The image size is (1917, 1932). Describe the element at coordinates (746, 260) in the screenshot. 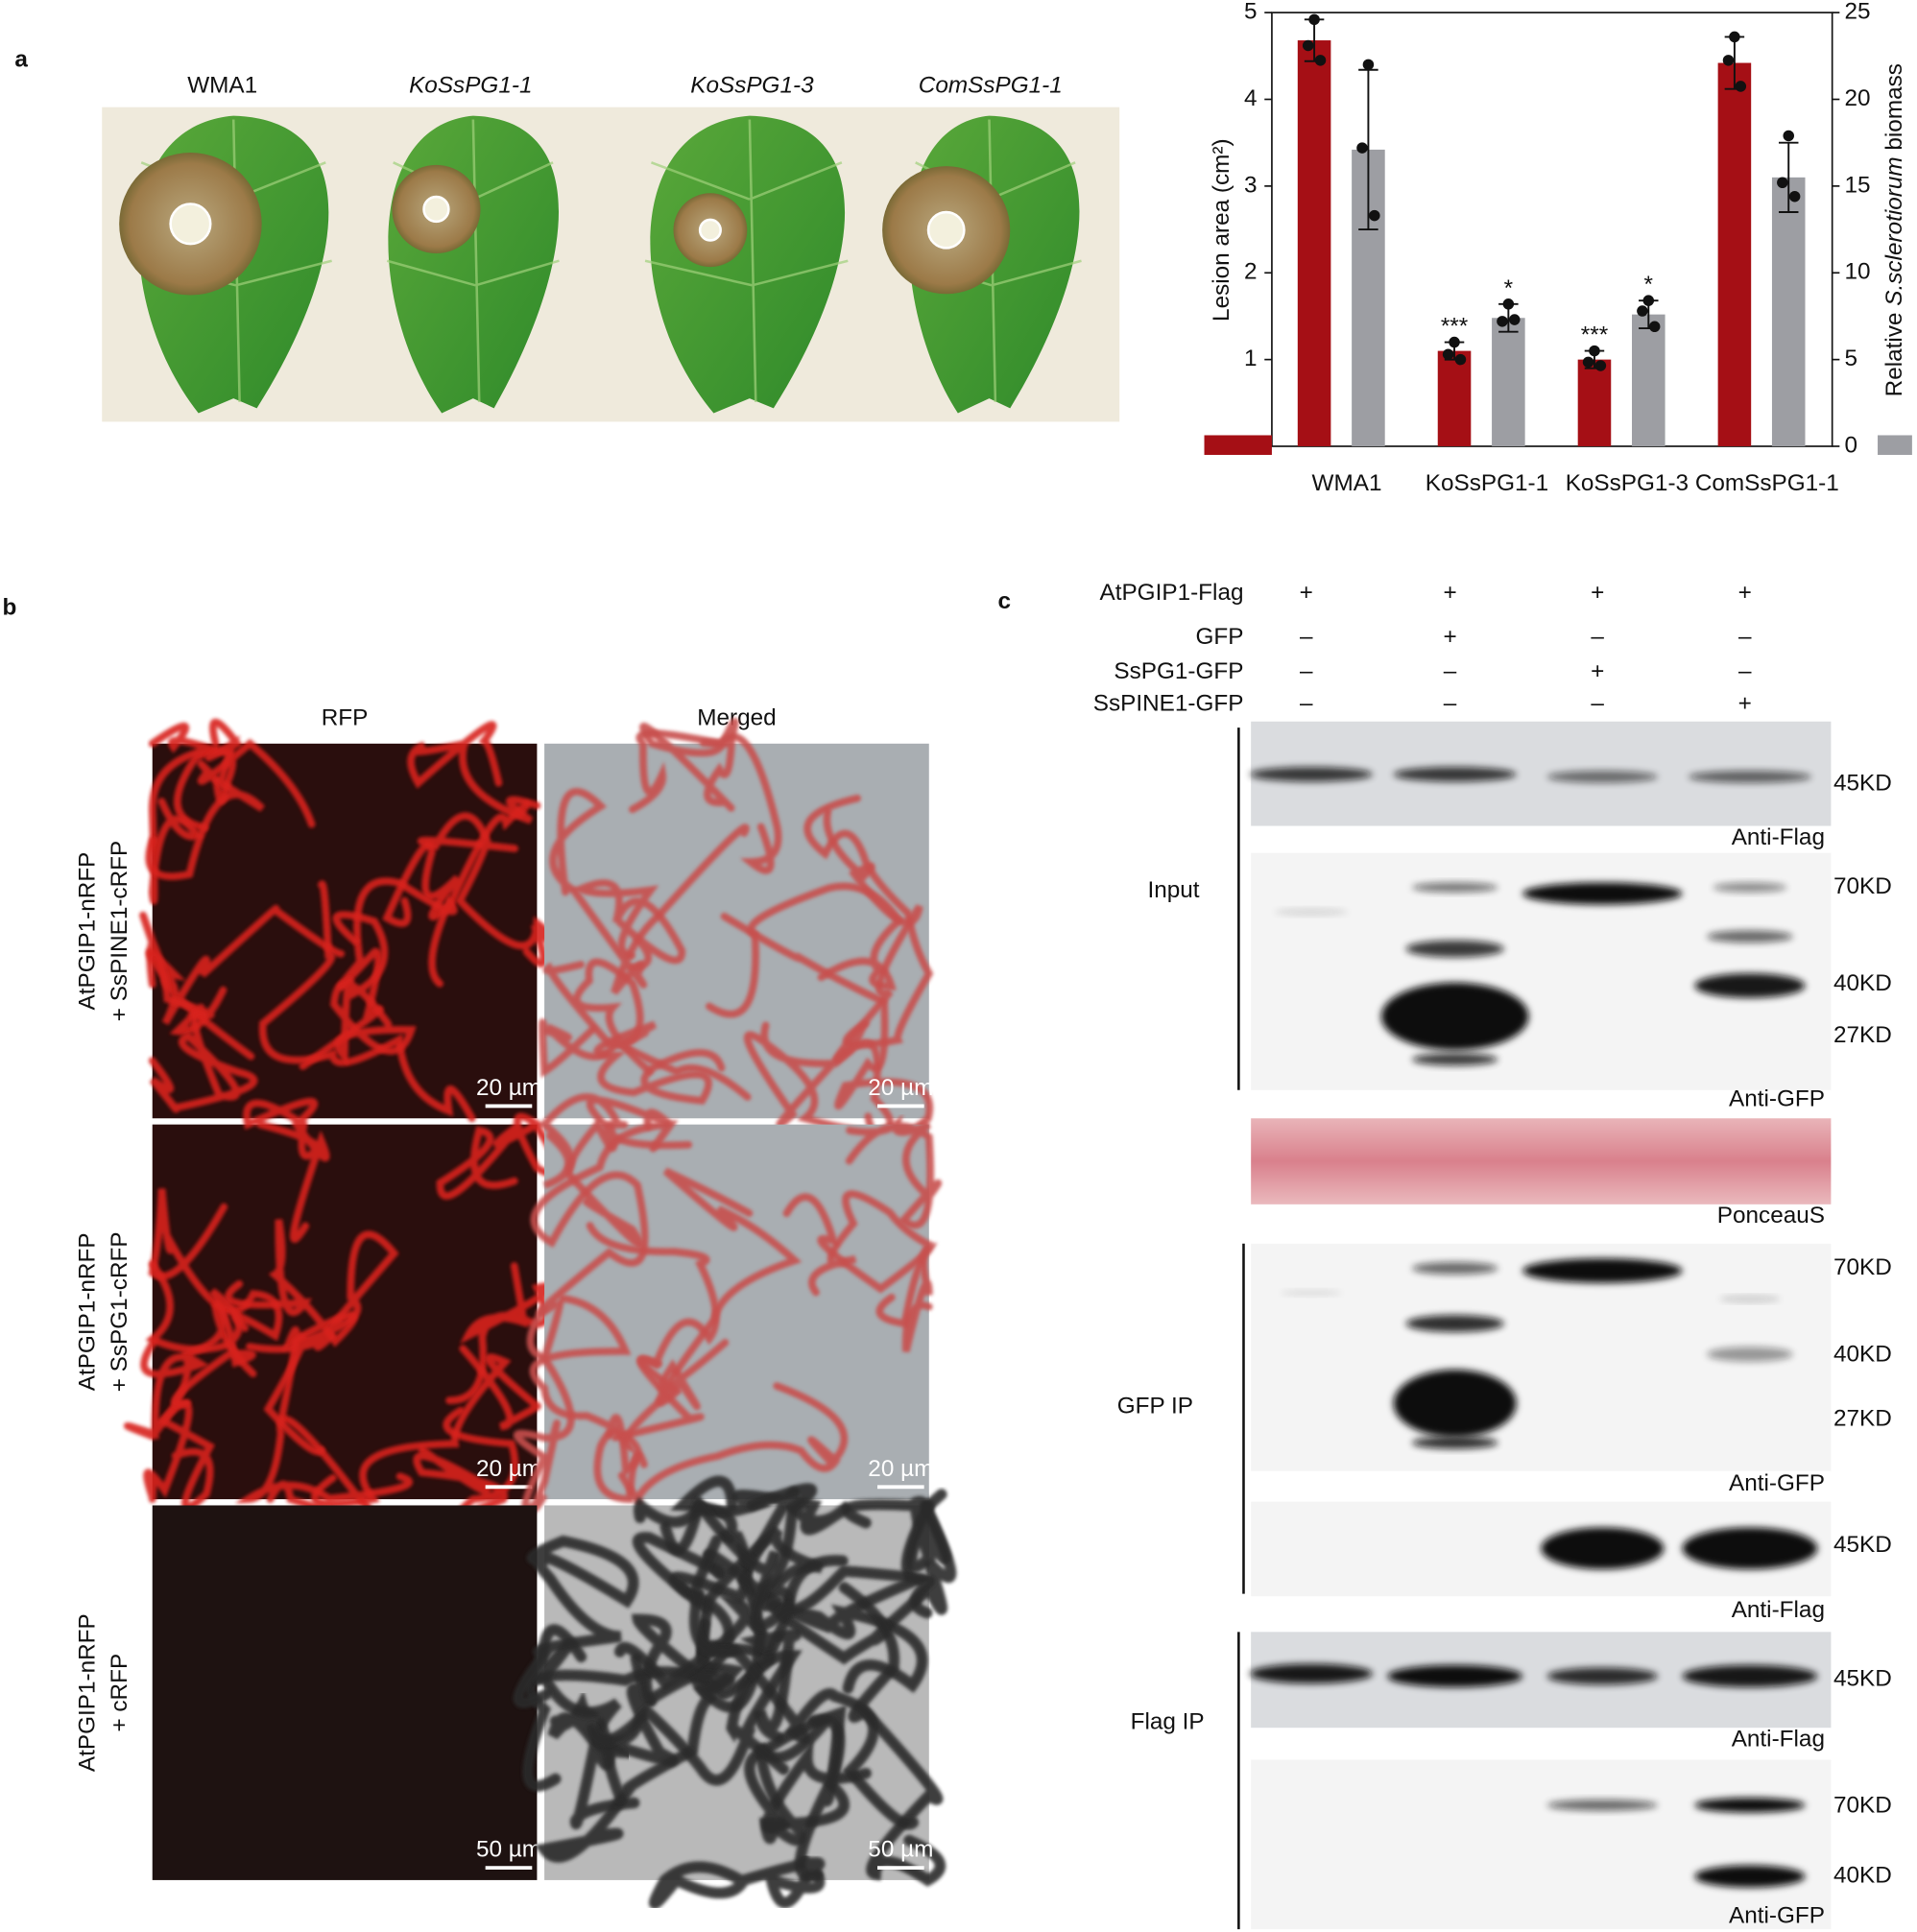

I see `leaf-vein` at that location.